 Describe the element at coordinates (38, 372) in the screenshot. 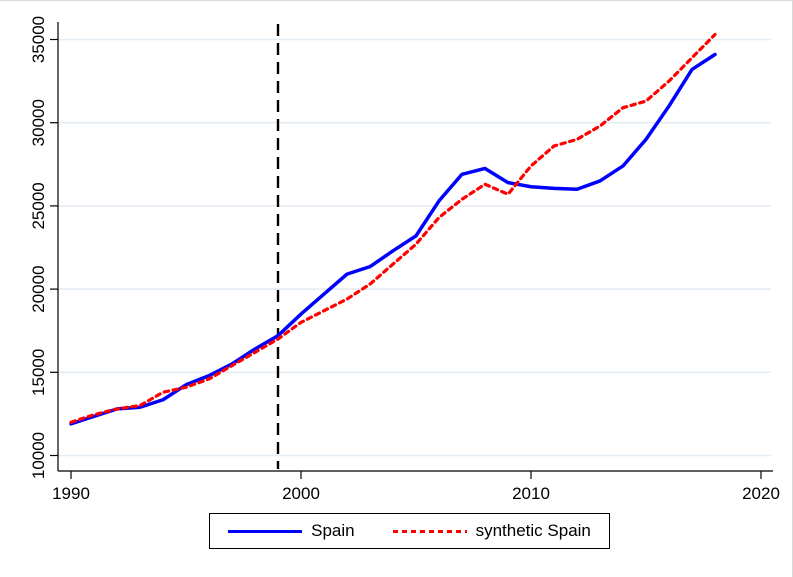

I see `y-tick-label: 15000` at that location.